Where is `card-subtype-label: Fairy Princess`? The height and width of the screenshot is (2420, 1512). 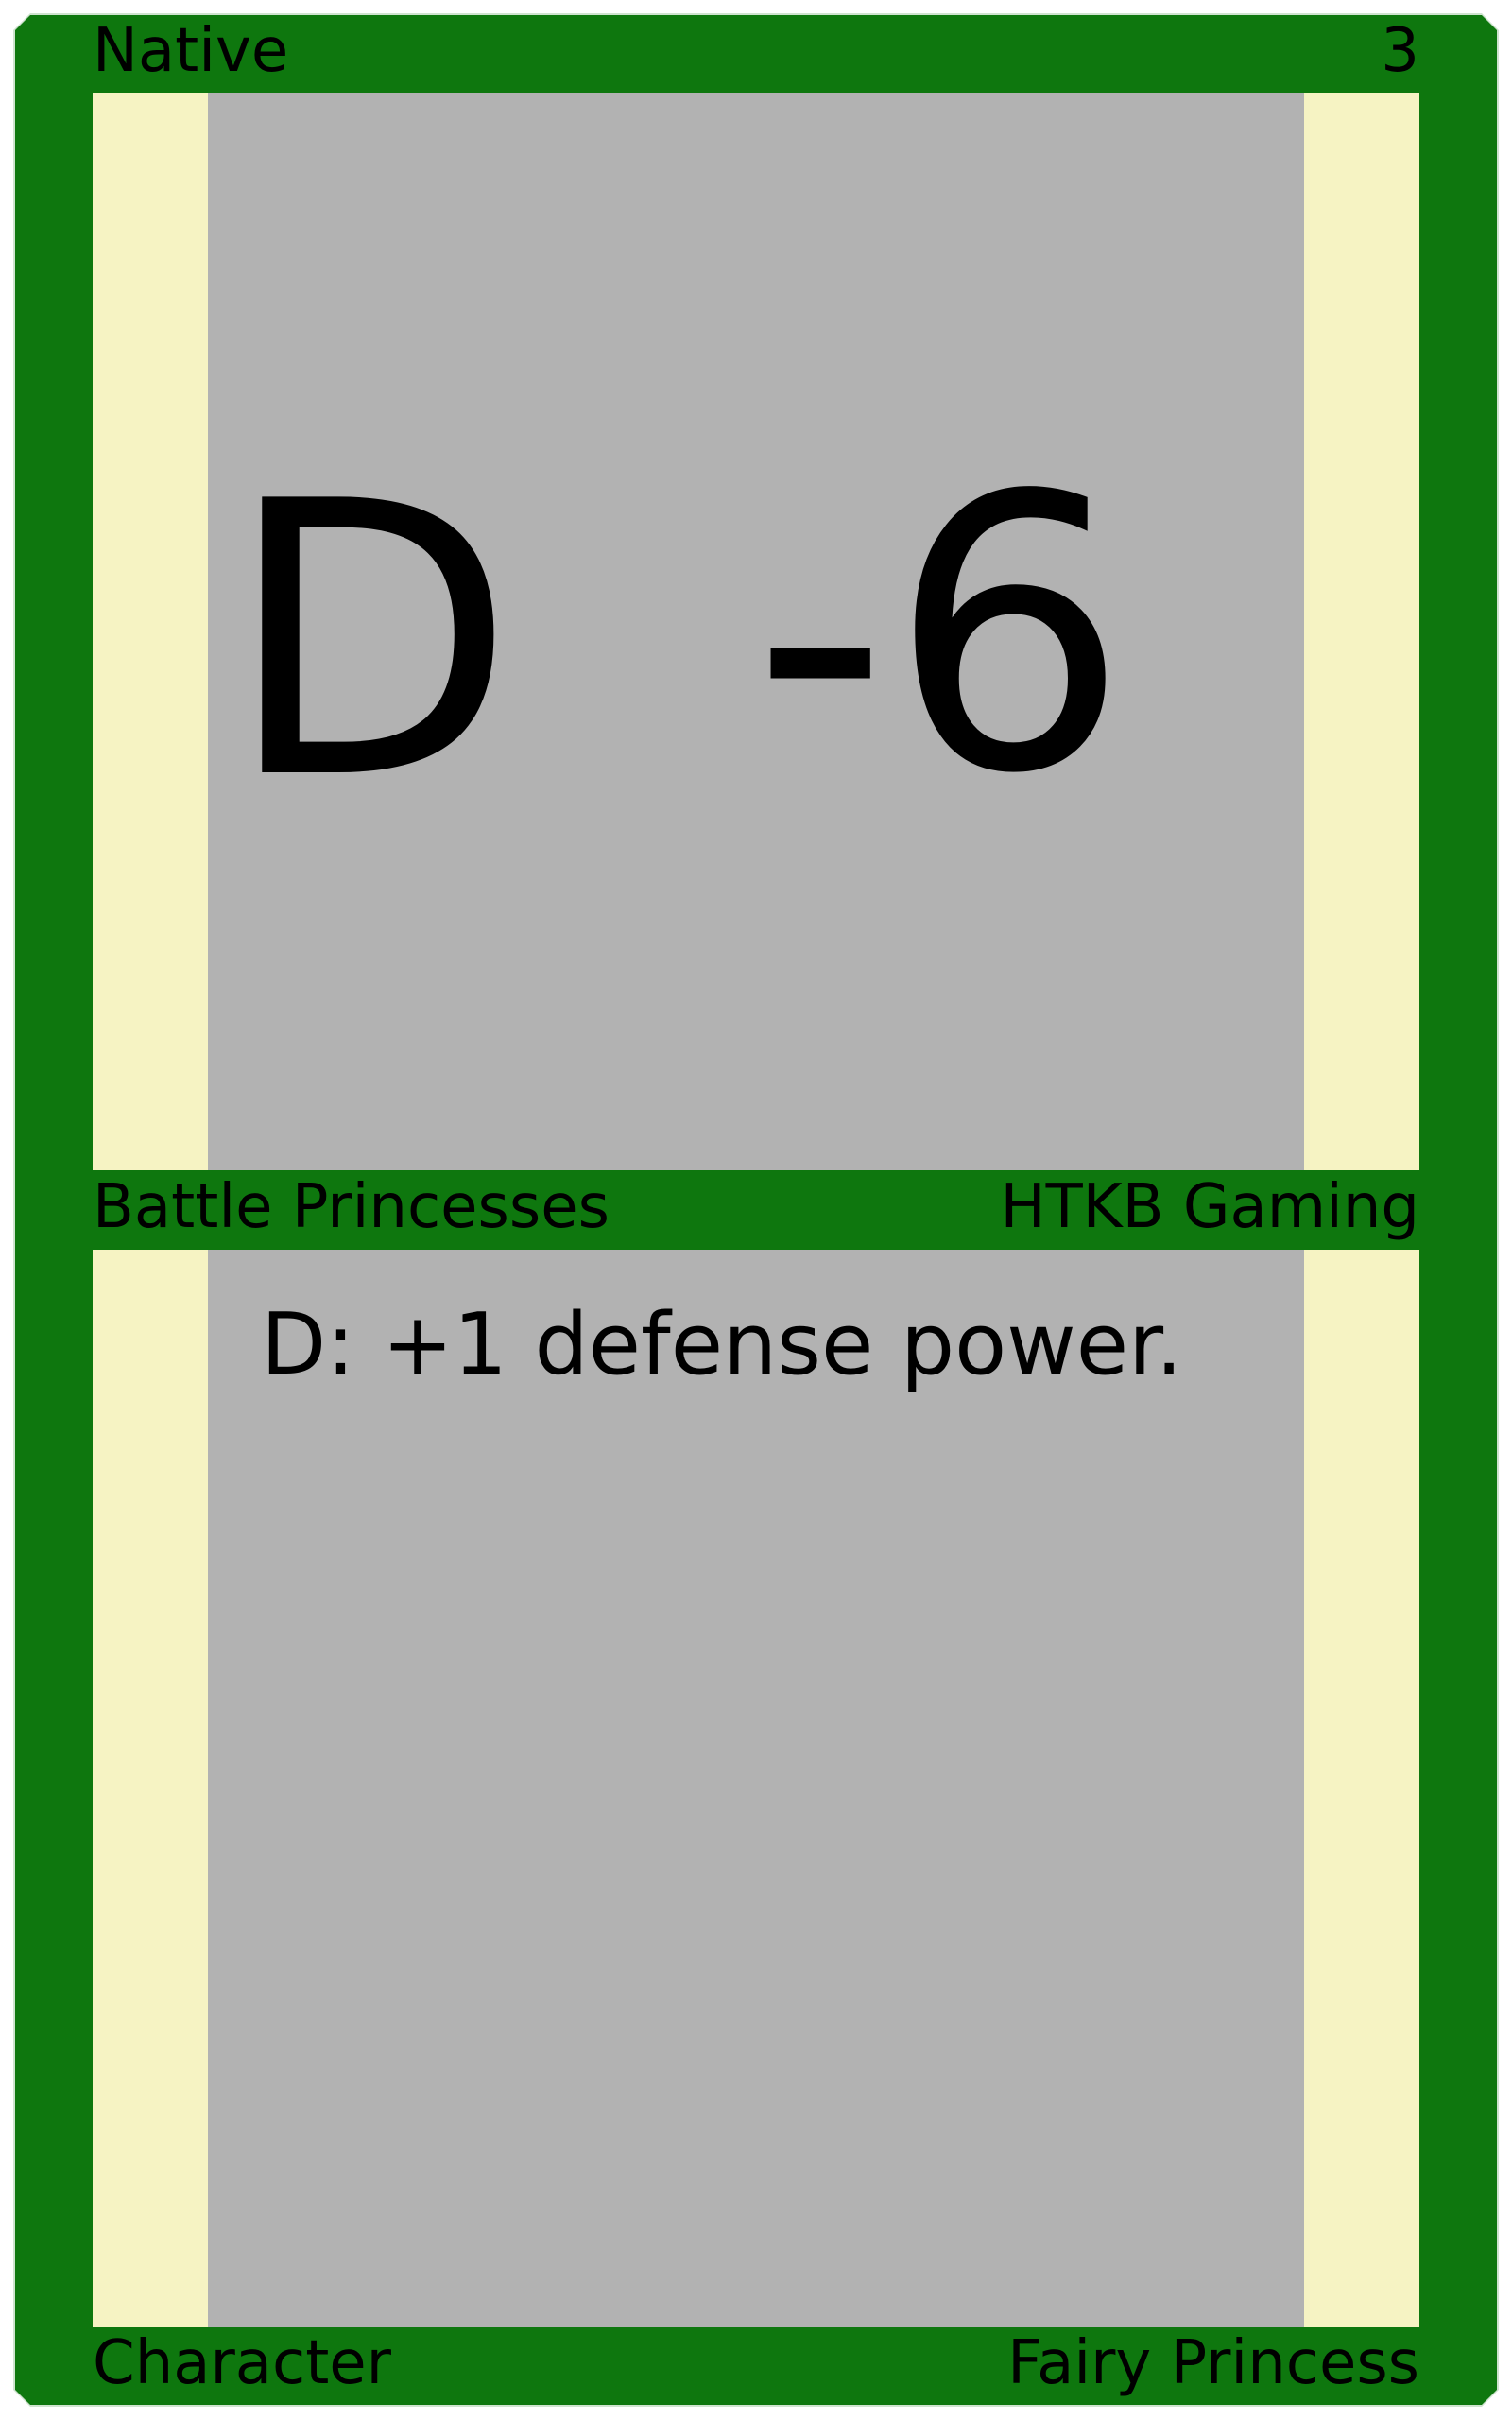 card-subtype-label: Fairy Princess is located at coordinates (1213, 2363).